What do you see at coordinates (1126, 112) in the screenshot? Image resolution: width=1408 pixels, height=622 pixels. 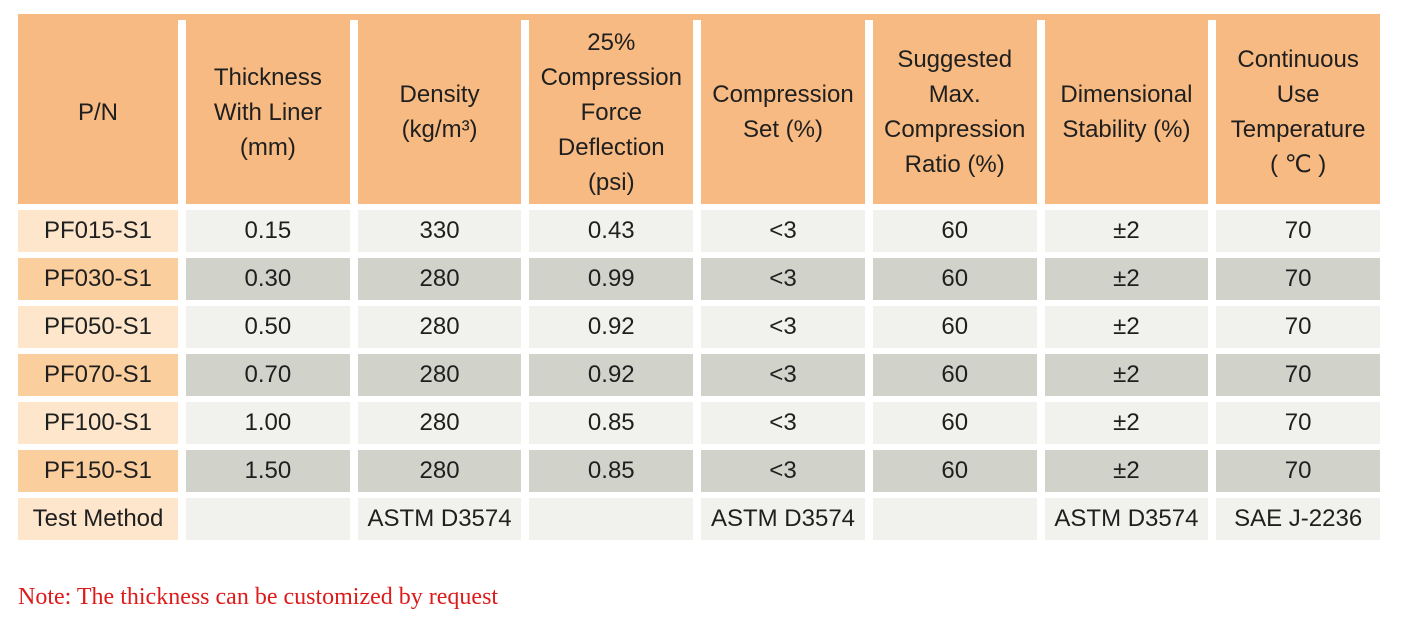 I see `header-cell-dimensional-stability: Dimensional Stability (%)` at bounding box center [1126, 112].